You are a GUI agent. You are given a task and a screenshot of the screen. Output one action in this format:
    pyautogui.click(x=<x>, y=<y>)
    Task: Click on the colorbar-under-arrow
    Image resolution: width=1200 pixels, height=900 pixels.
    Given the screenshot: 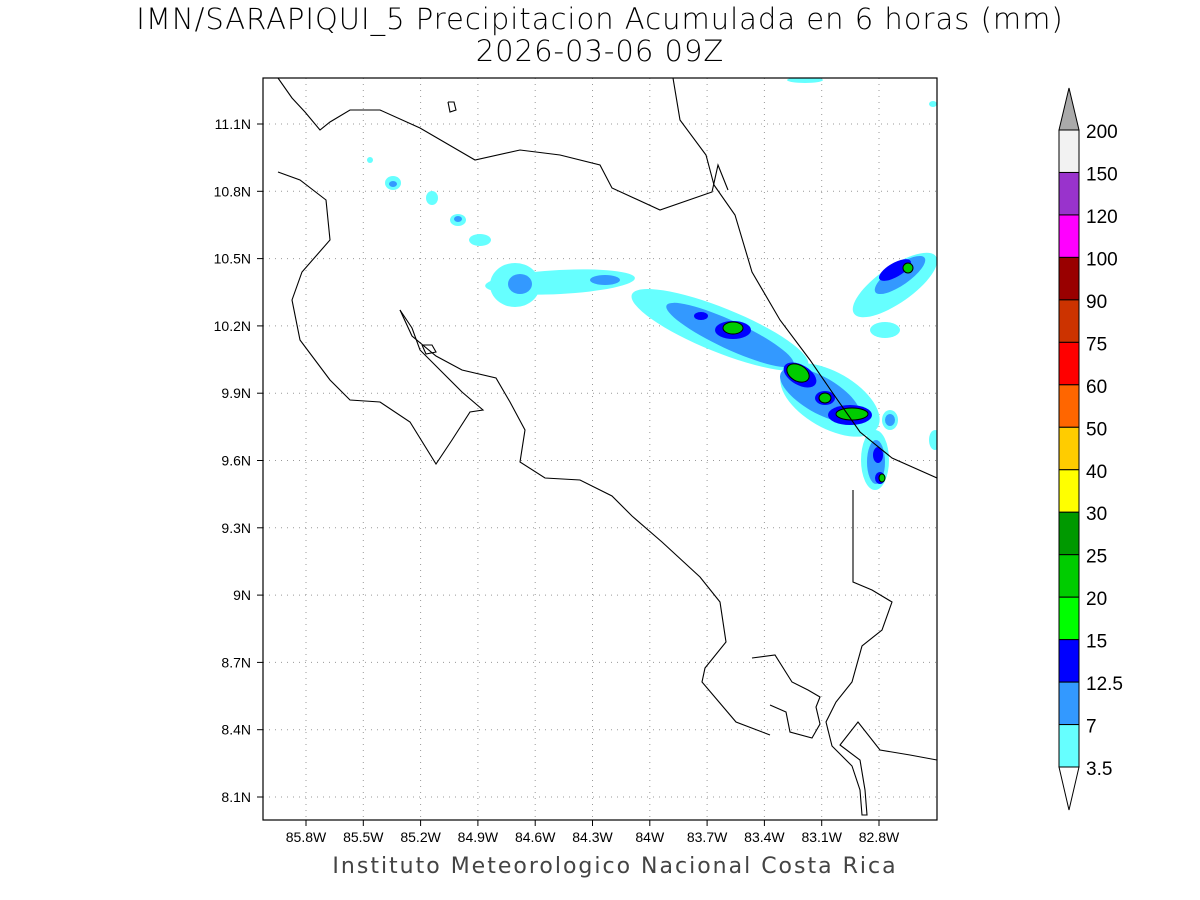 What is the action you would take?
    pyautogui.click(x=1069, y=788)
    